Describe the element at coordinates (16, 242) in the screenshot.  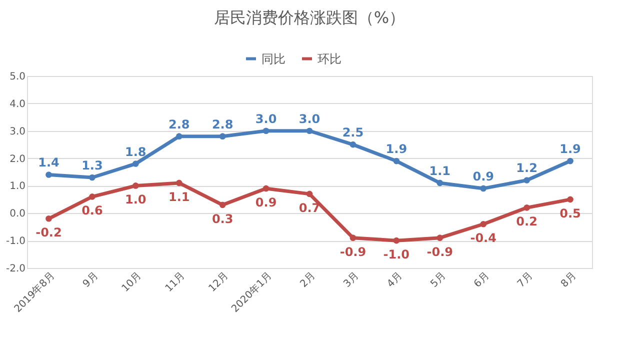
I see `y-tick-label: -1.0` at that location.